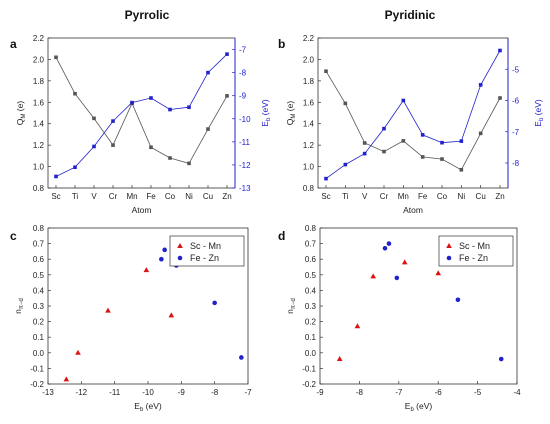  Describe the element at coordinates (39, 275) in the screenshot. I see `y-tick-label: 0.5` at that location.